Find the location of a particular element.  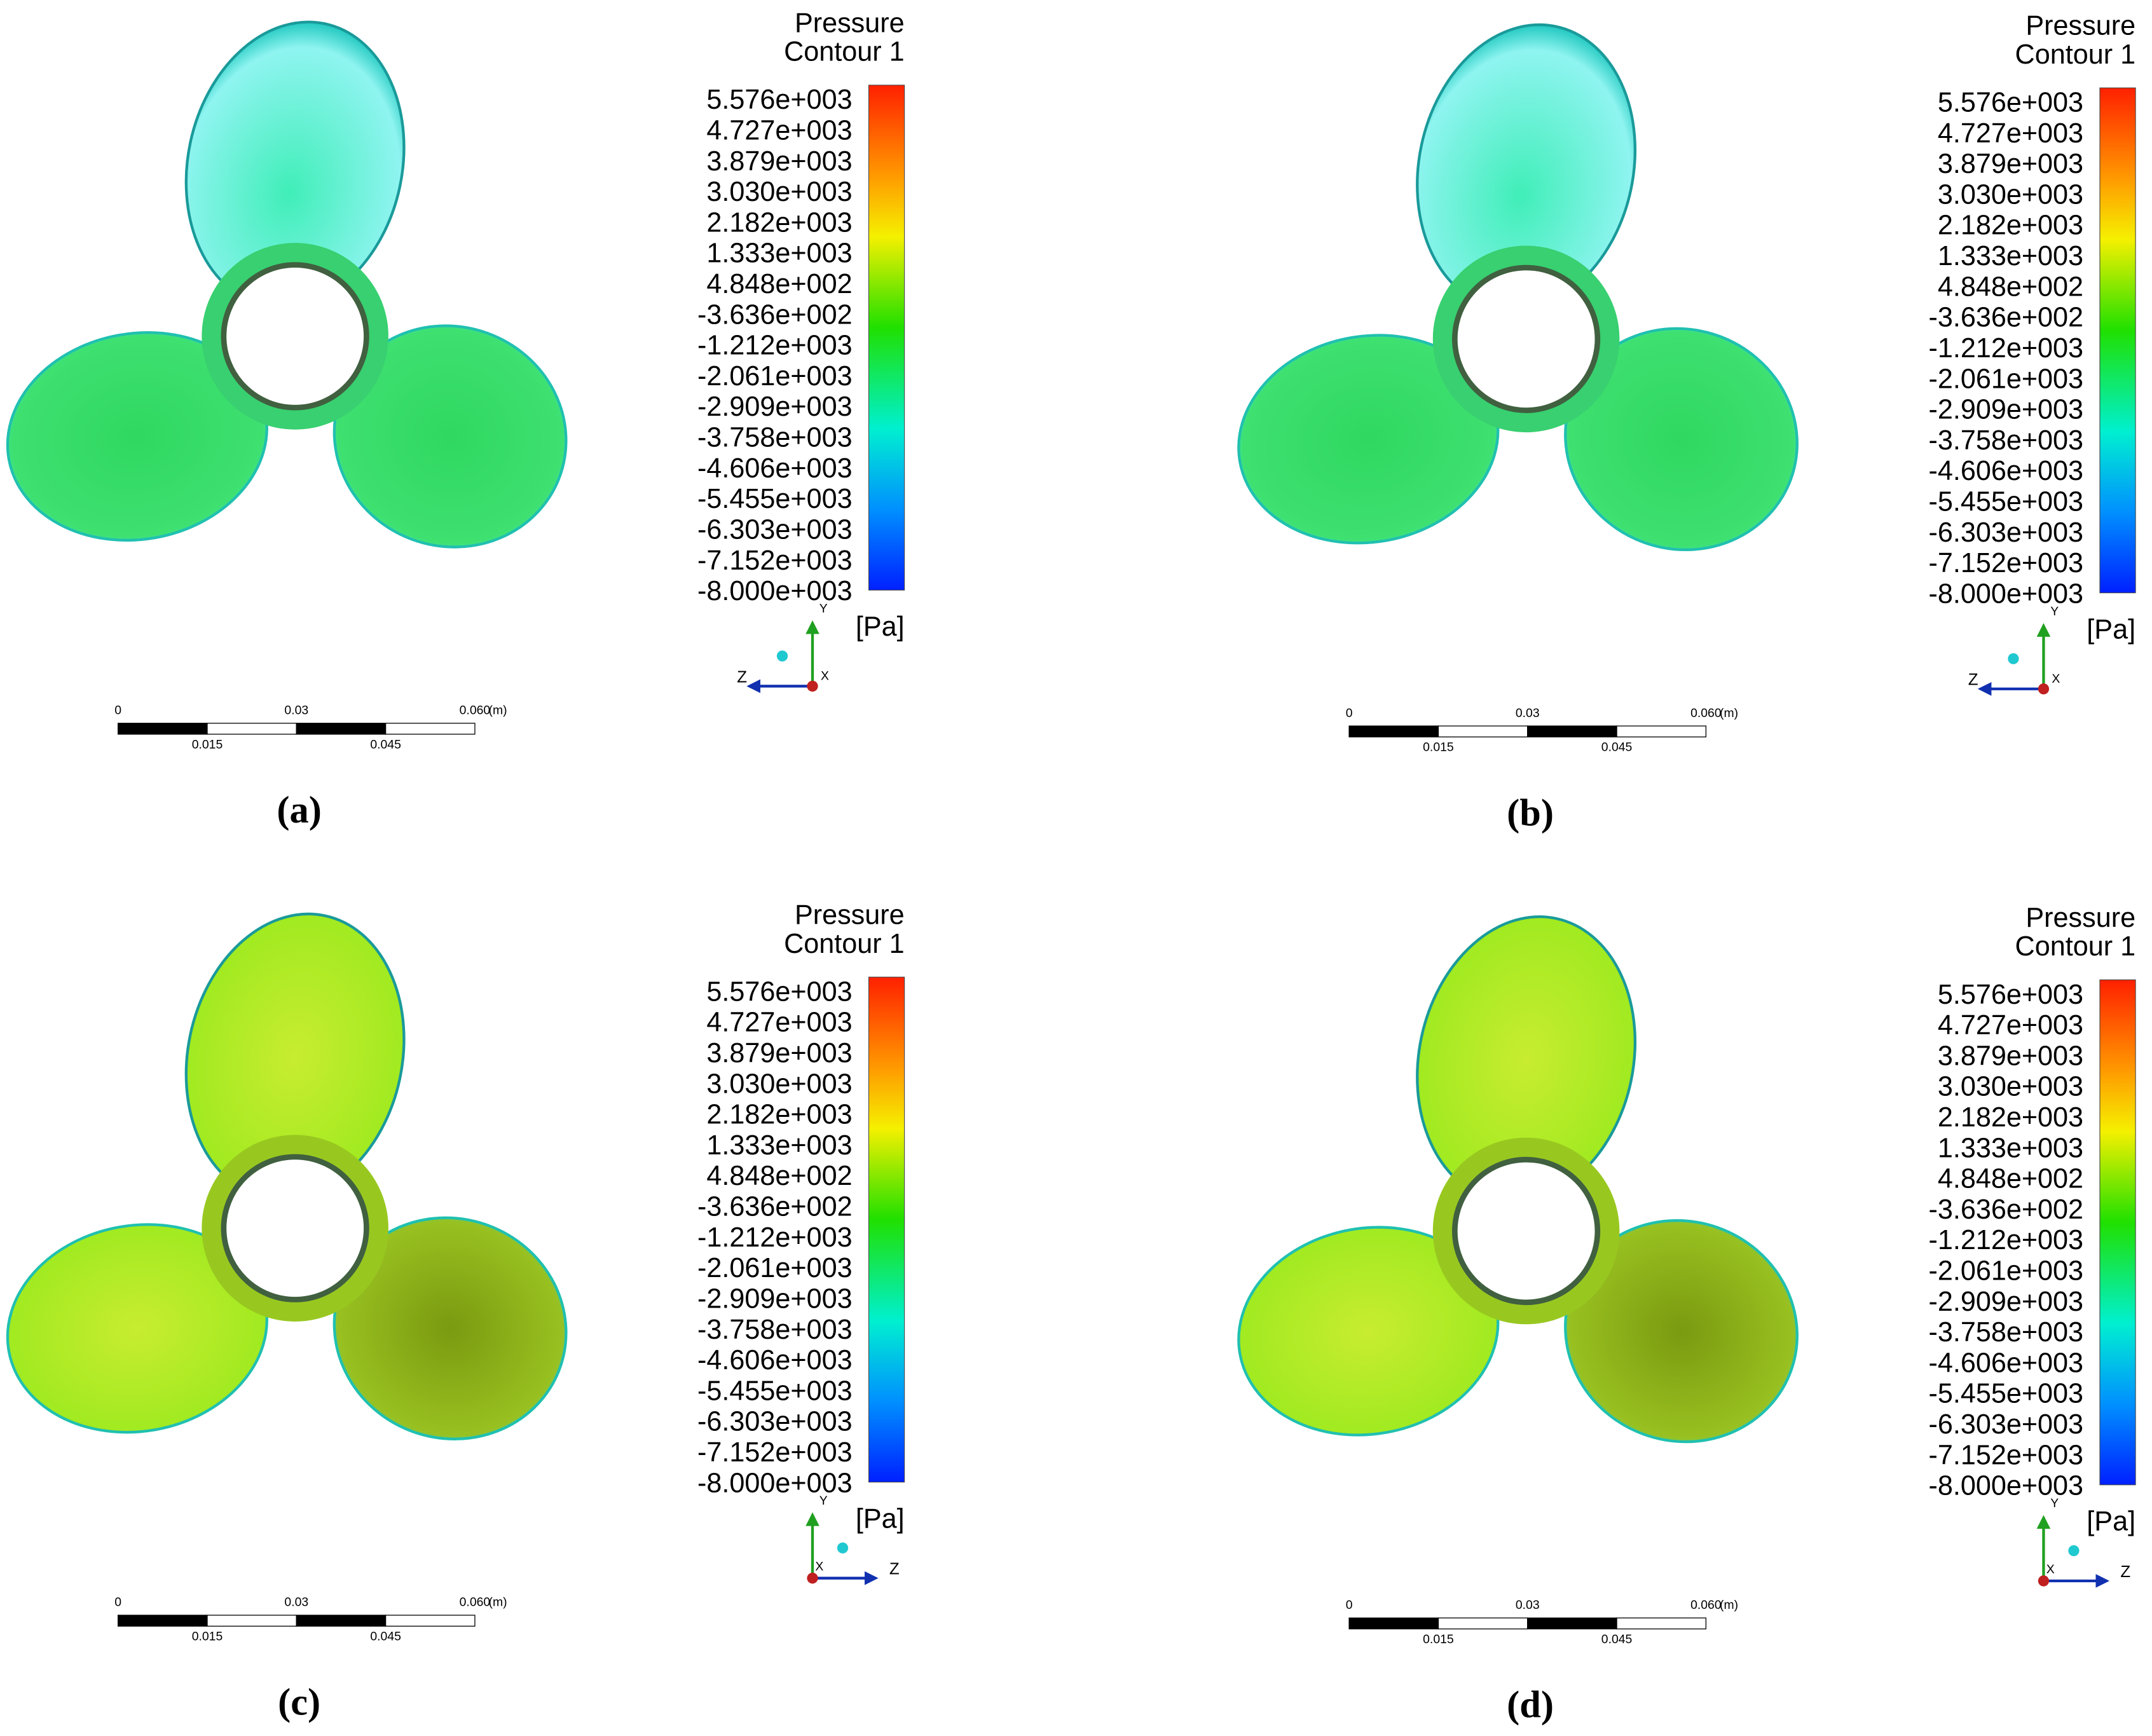

legend-tick-label: 4.848e+002 is located at coordinates (779, 1176).